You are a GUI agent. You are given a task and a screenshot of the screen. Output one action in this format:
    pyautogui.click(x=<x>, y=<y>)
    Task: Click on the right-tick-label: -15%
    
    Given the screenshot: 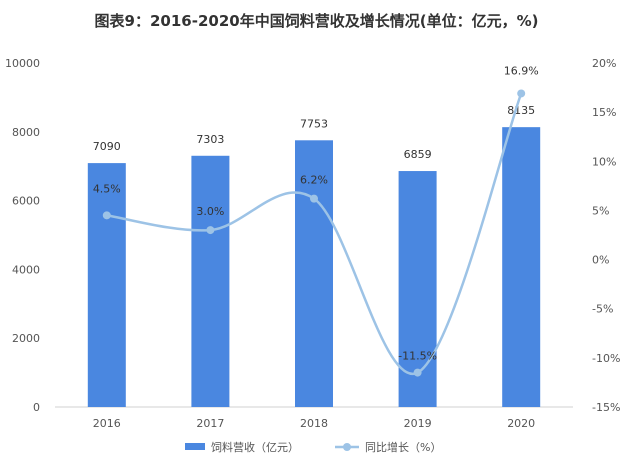 What is the action you would take?
    pyautogui.click(x=606, y=407)
    